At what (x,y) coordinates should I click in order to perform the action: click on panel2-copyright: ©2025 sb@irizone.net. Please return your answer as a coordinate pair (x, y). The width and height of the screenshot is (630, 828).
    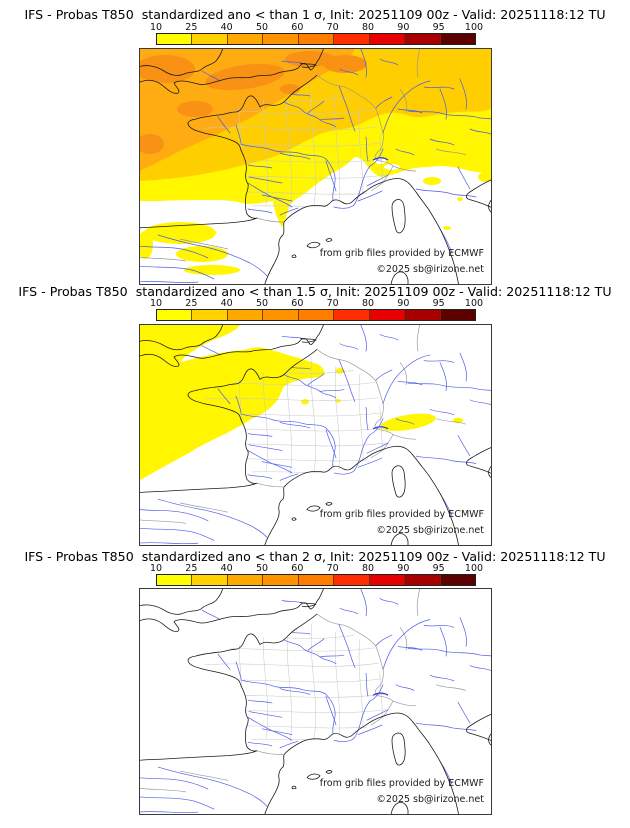
    Looking at the image, I should click on (430, 530).